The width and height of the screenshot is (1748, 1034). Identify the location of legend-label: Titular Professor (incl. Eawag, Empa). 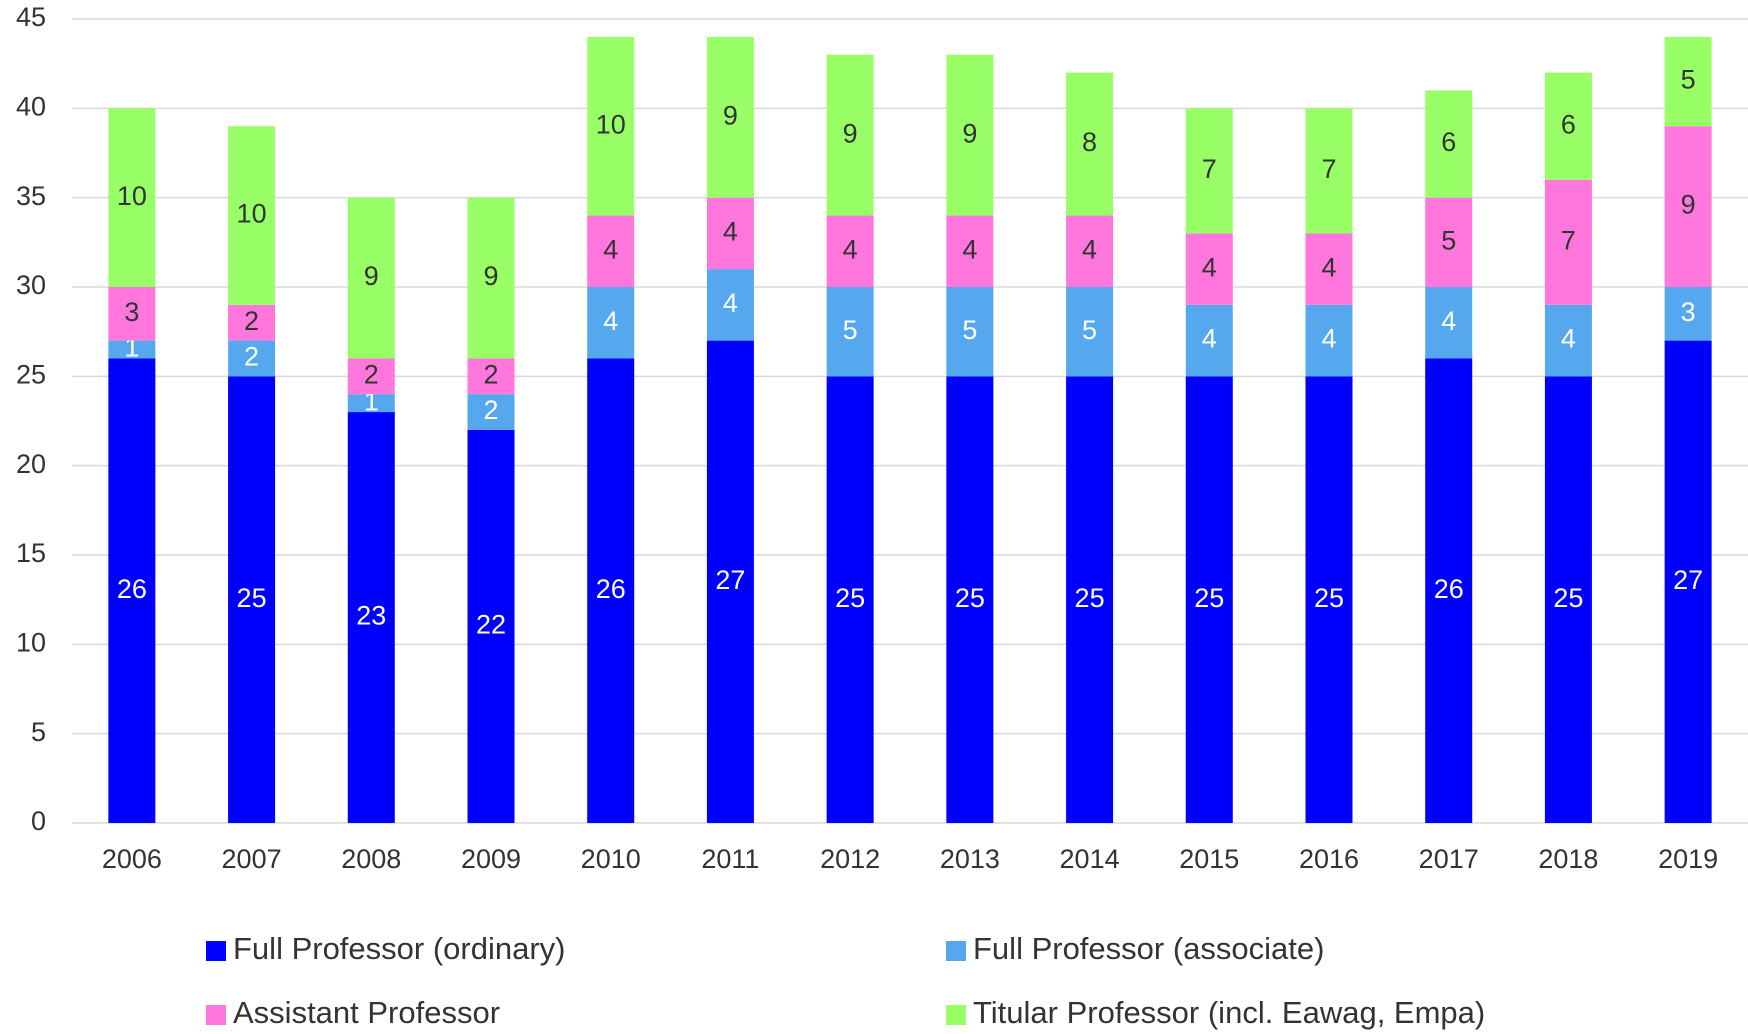
(1229, 1012).